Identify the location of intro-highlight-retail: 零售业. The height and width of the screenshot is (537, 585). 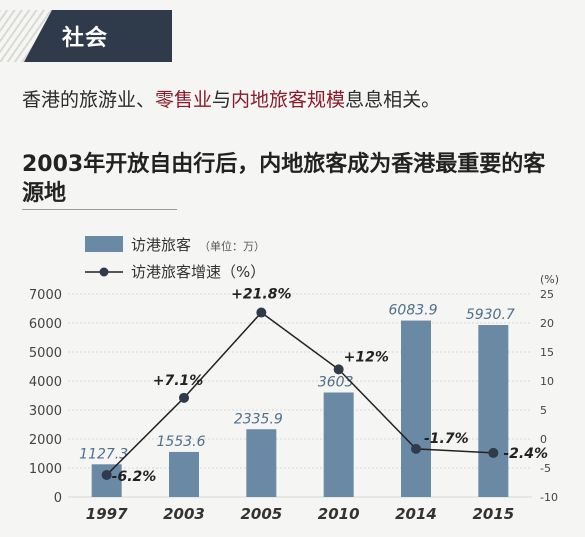
(184, 100).